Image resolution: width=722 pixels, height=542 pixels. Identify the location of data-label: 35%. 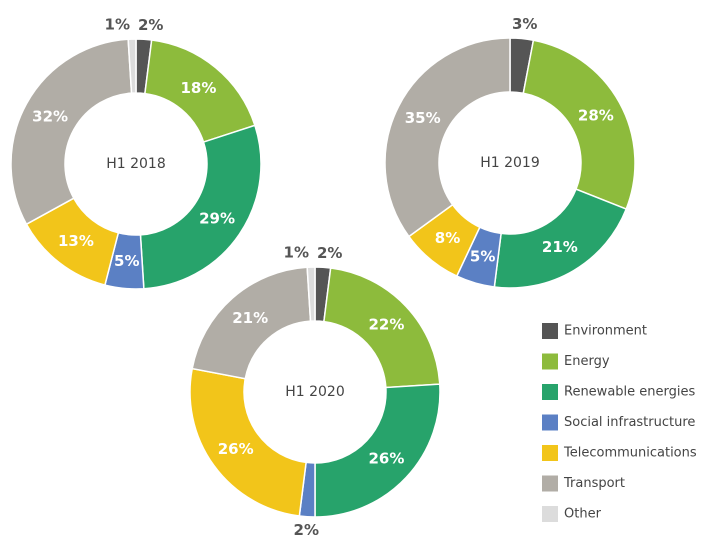
(423, 118).